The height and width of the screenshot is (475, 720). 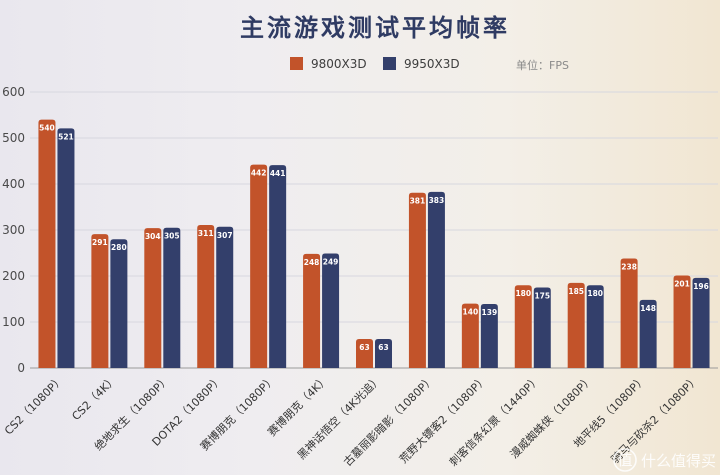 I want to click on data-label: 291, so click(x=100, y=242).